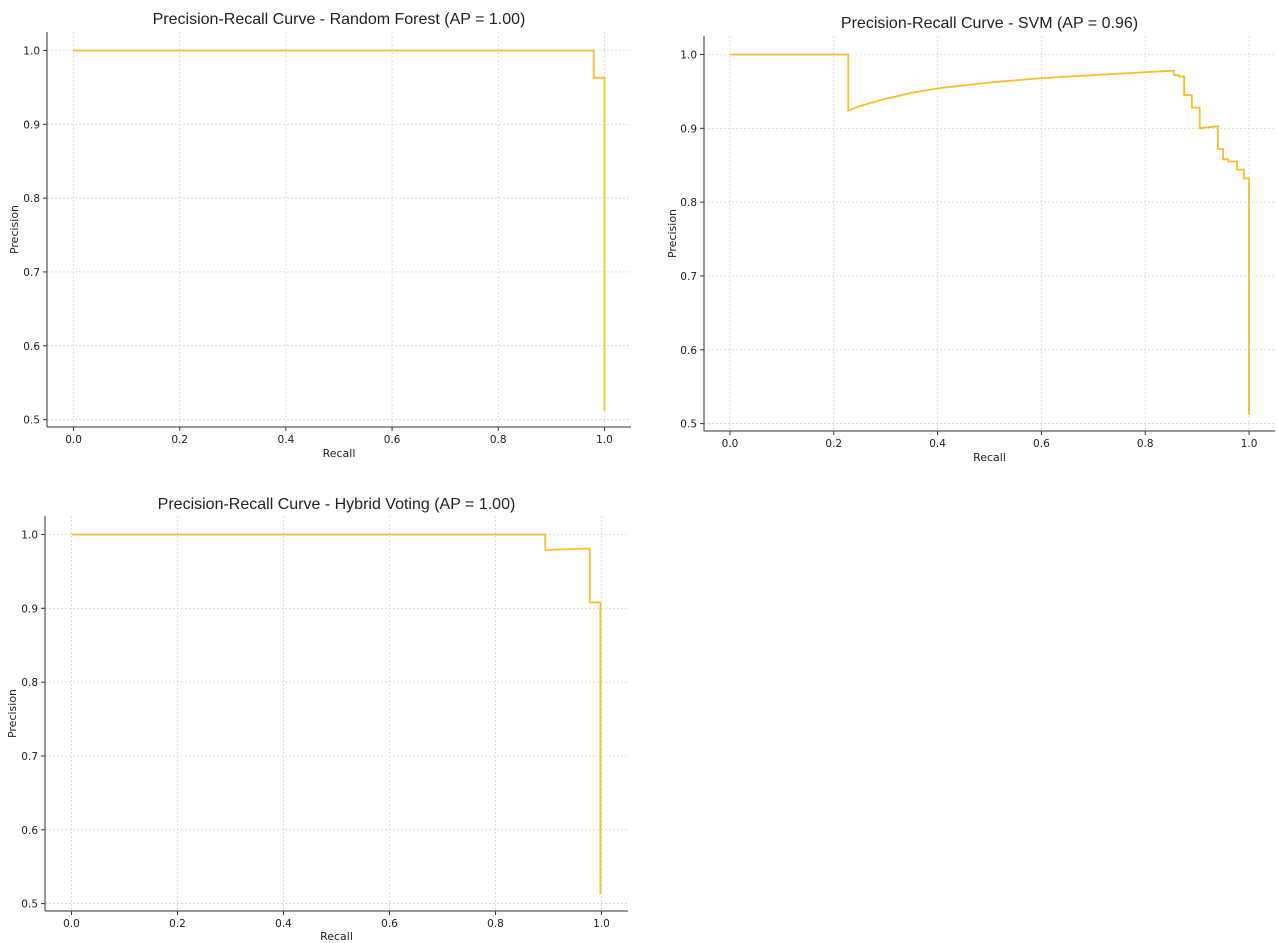 This screenshot has height=943, width=1278. Describe the element at coordinates (989, 23) in the screenshot. I see `chart-title: Precision-Recall Curve - SVM (AP = 0.96)` at that location.